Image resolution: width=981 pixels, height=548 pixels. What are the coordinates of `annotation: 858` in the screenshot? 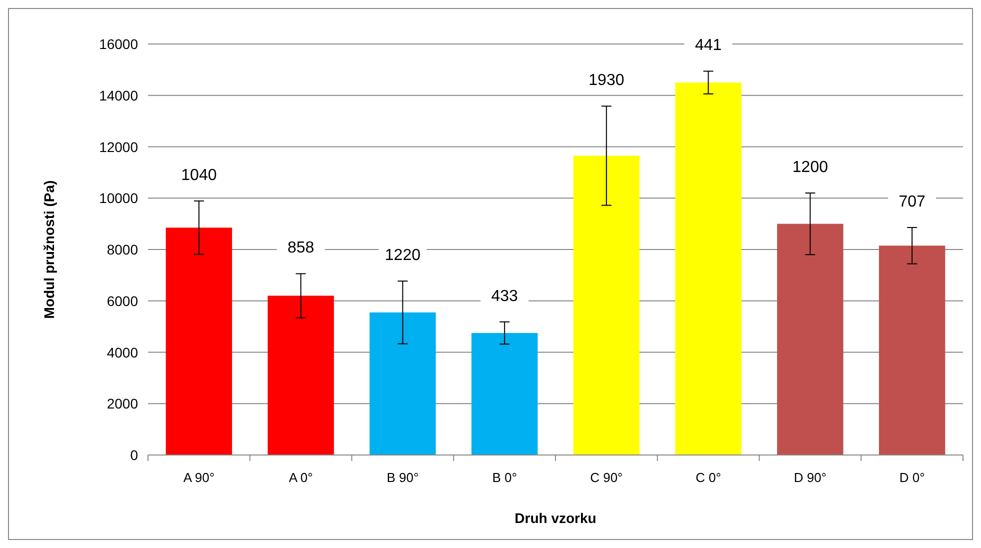 It's located at (300, 248).